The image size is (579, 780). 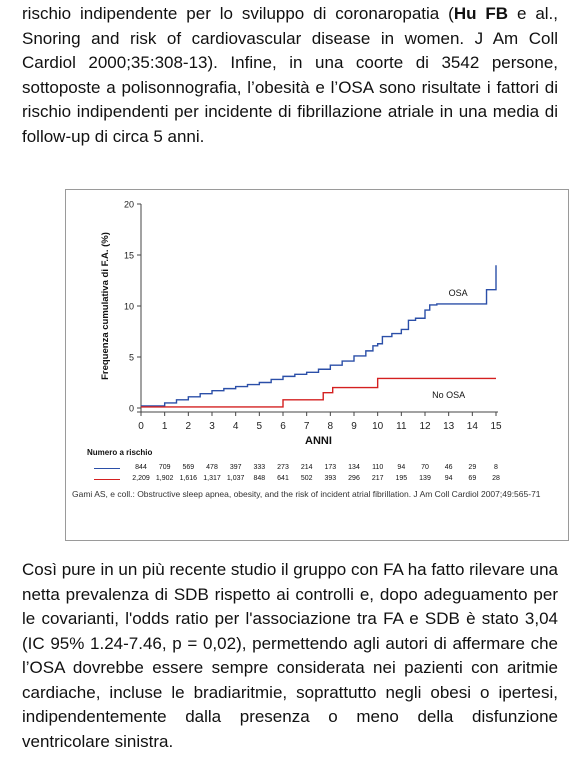 What do you see at coordinates (306, 478) in the screenshot?
I see `at-risk-value-no-osa: 502` at bounding box center [306, 478].